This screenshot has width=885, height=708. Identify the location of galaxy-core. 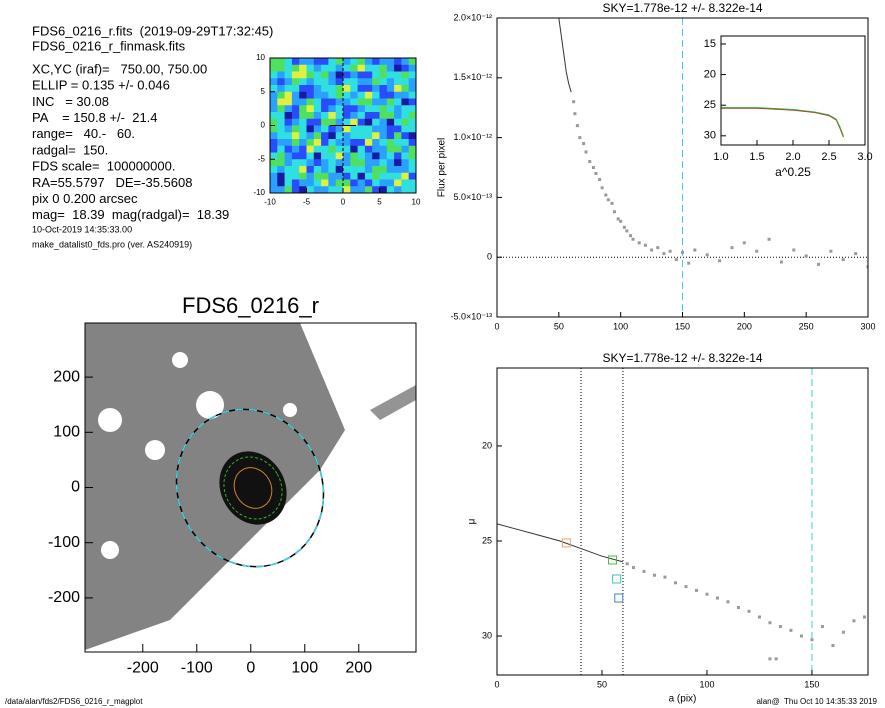
(253, 488).